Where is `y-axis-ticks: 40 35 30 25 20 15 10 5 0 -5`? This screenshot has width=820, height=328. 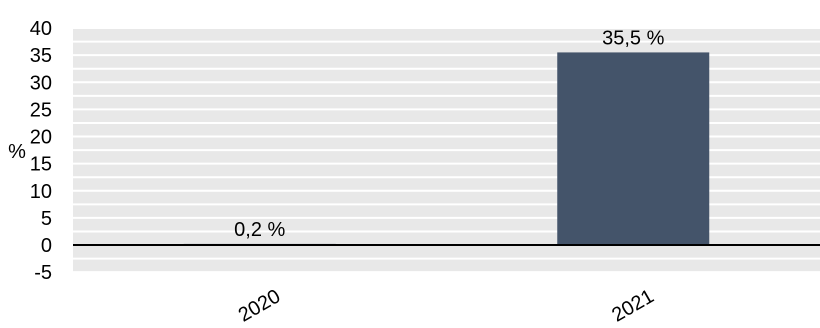 y-axis-ticks: 40 35 30 25 20 15 10 5 0 -5 is located at coordinates (41, 151).